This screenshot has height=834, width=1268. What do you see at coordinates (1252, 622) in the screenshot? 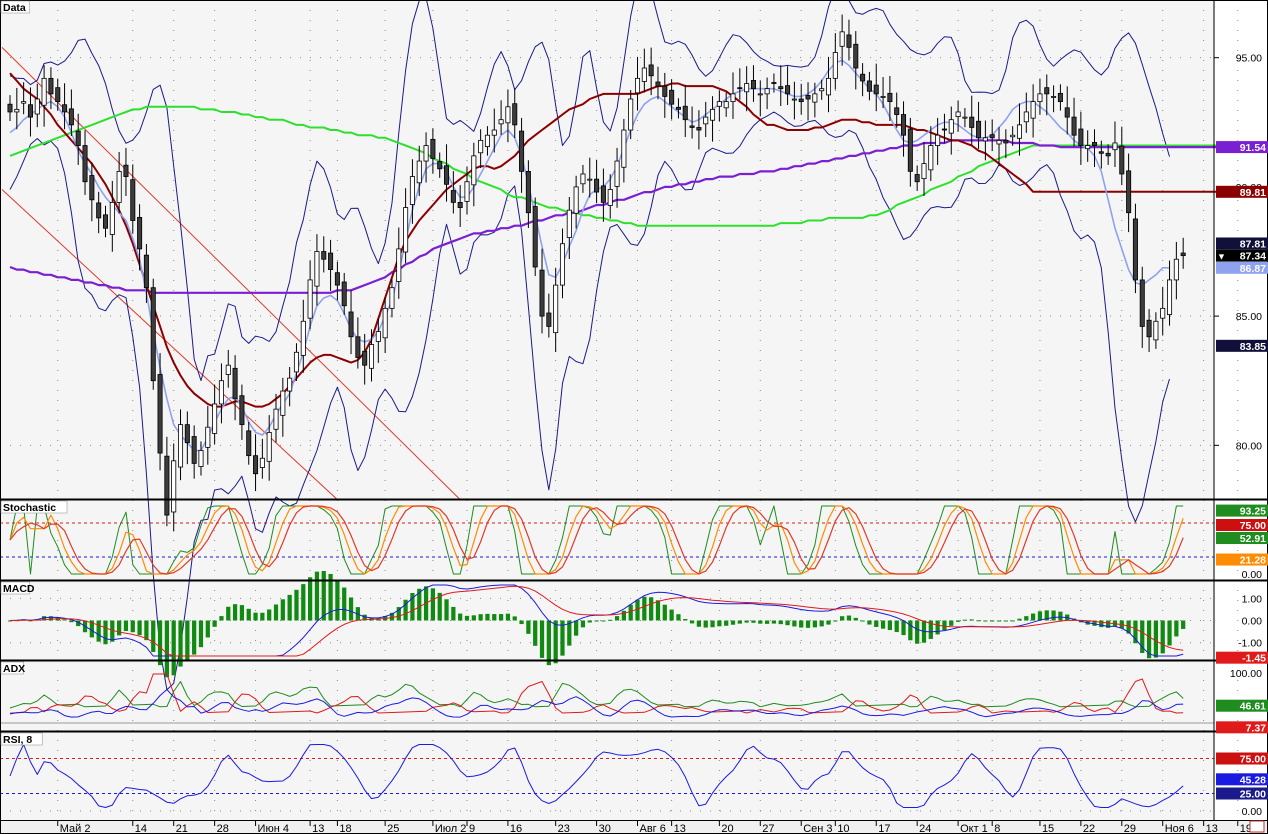
I see `macd-tick-label: 0.00` at bounding box center [1252, 622].